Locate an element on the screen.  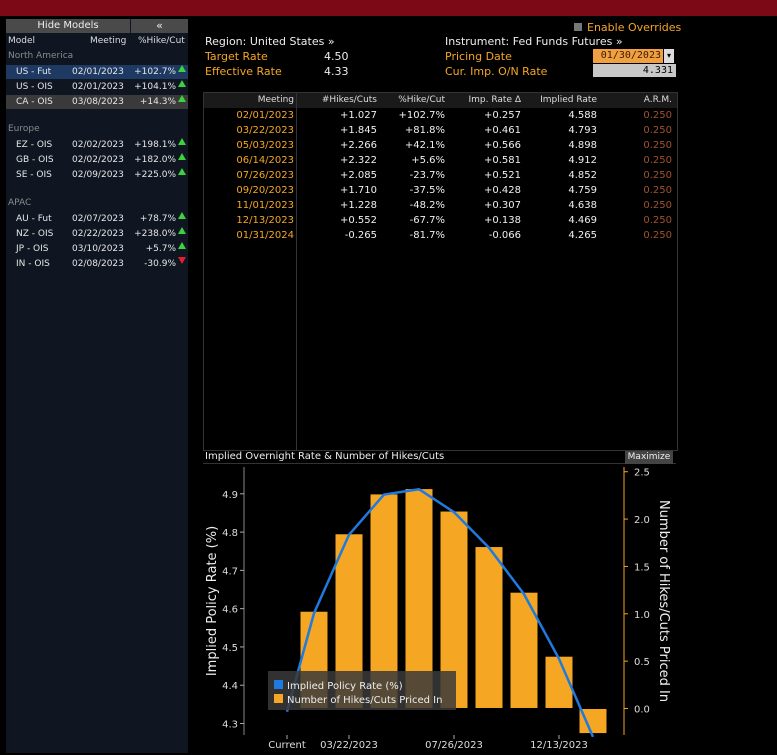
table-column-header: #Hikes/Cuts is located at coordinates (349, 100).